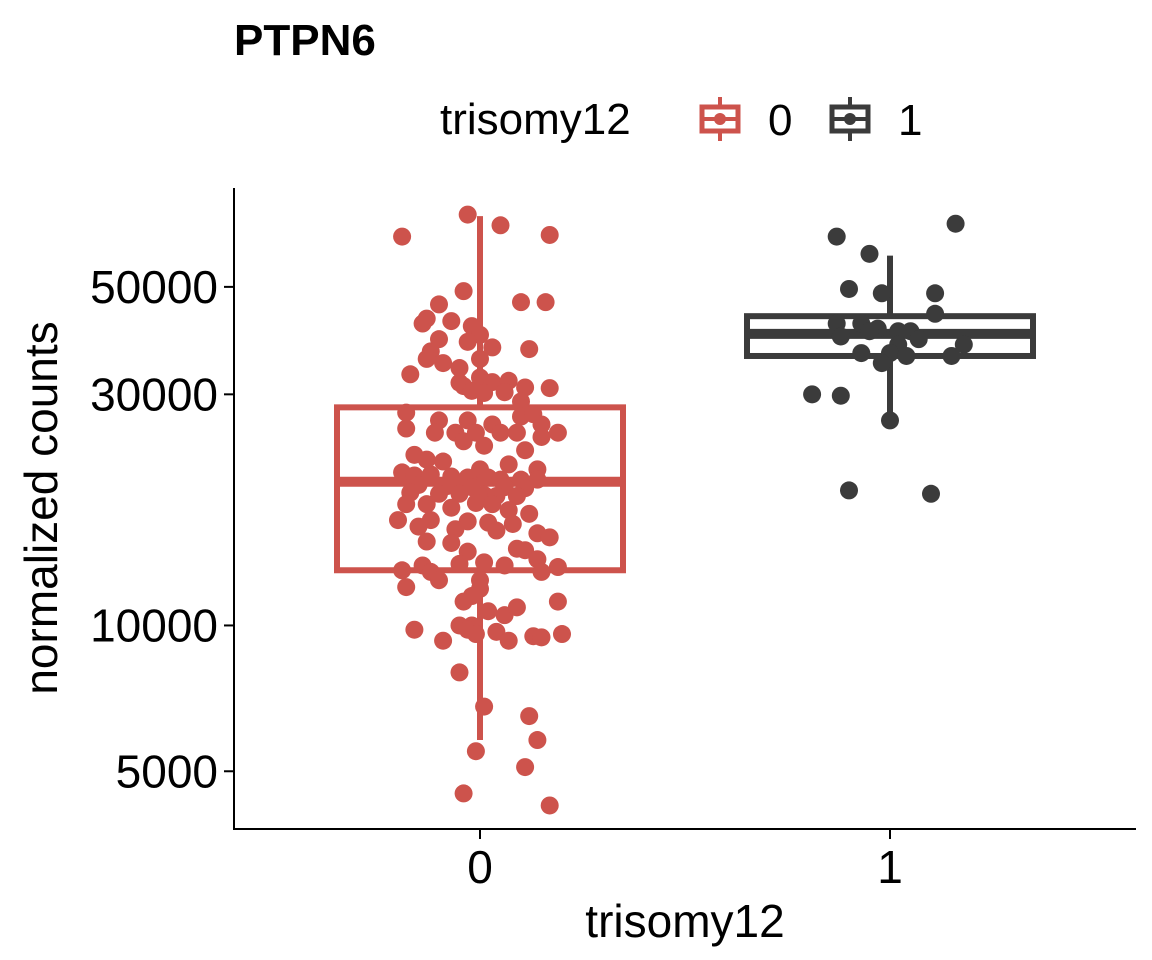  What do you see at coordinates (910, 120) in the screenshot?
I see `legend-label: 1` at bounding box center [910, 120].